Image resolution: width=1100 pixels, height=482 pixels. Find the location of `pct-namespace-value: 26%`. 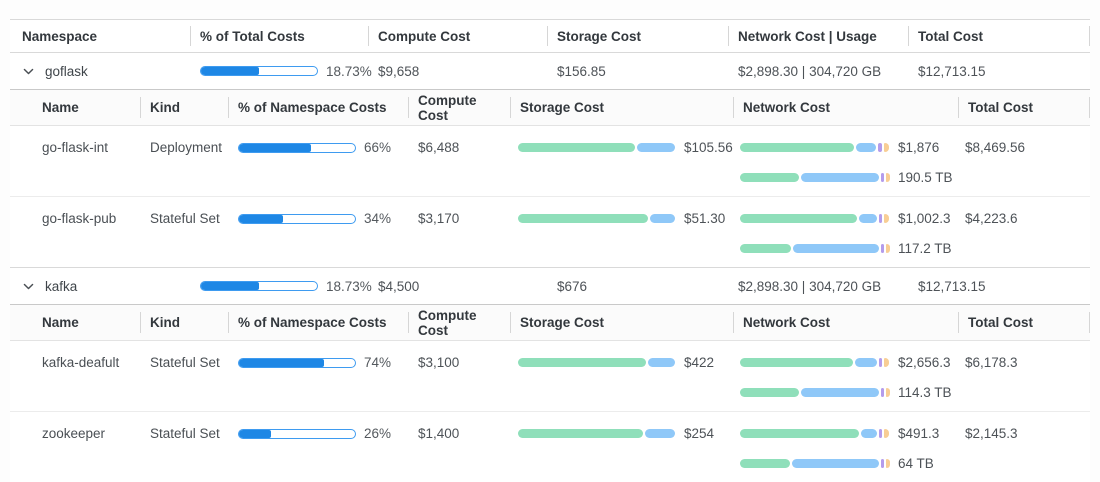

pct-namespace-value: 26% is located at coordinates (378, 433).